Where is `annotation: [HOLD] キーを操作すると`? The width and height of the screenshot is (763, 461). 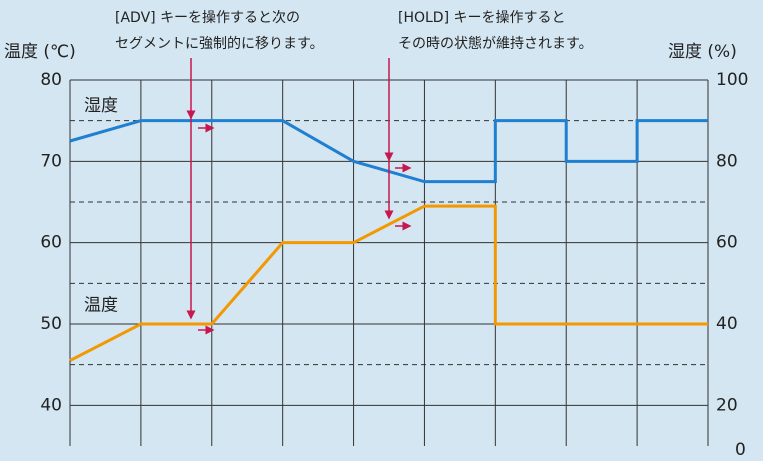 annotation: [HOLD] キーを操作すると is located at coordinates (482, 18).